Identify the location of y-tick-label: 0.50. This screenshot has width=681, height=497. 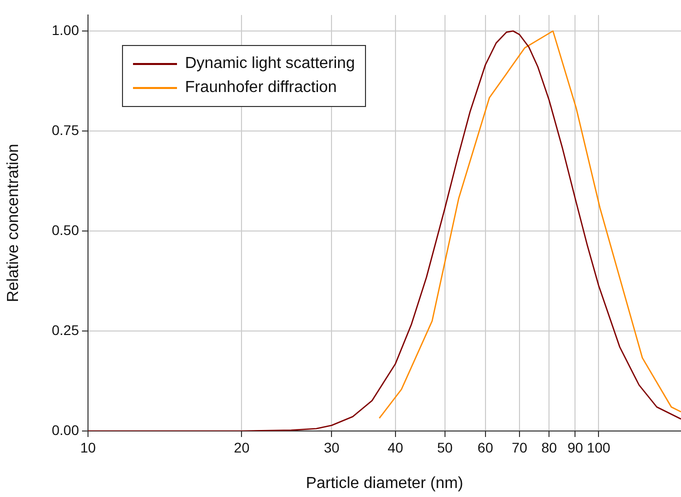
(66, 230).